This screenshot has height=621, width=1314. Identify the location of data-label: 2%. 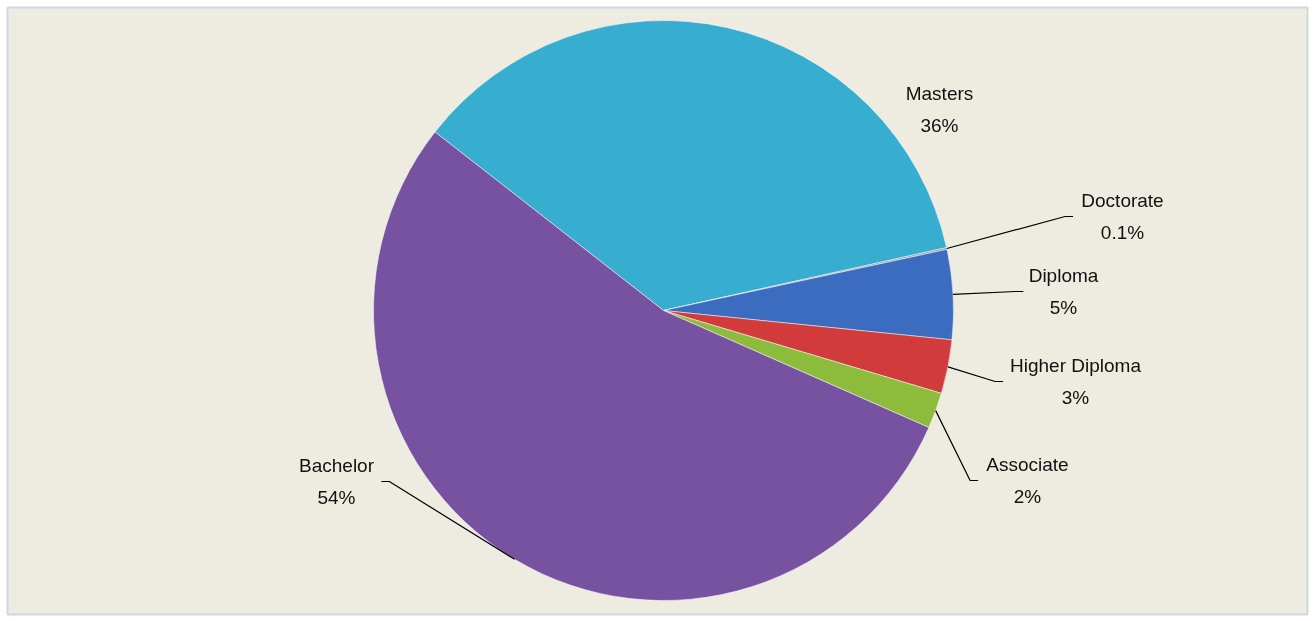
(1027, 496).